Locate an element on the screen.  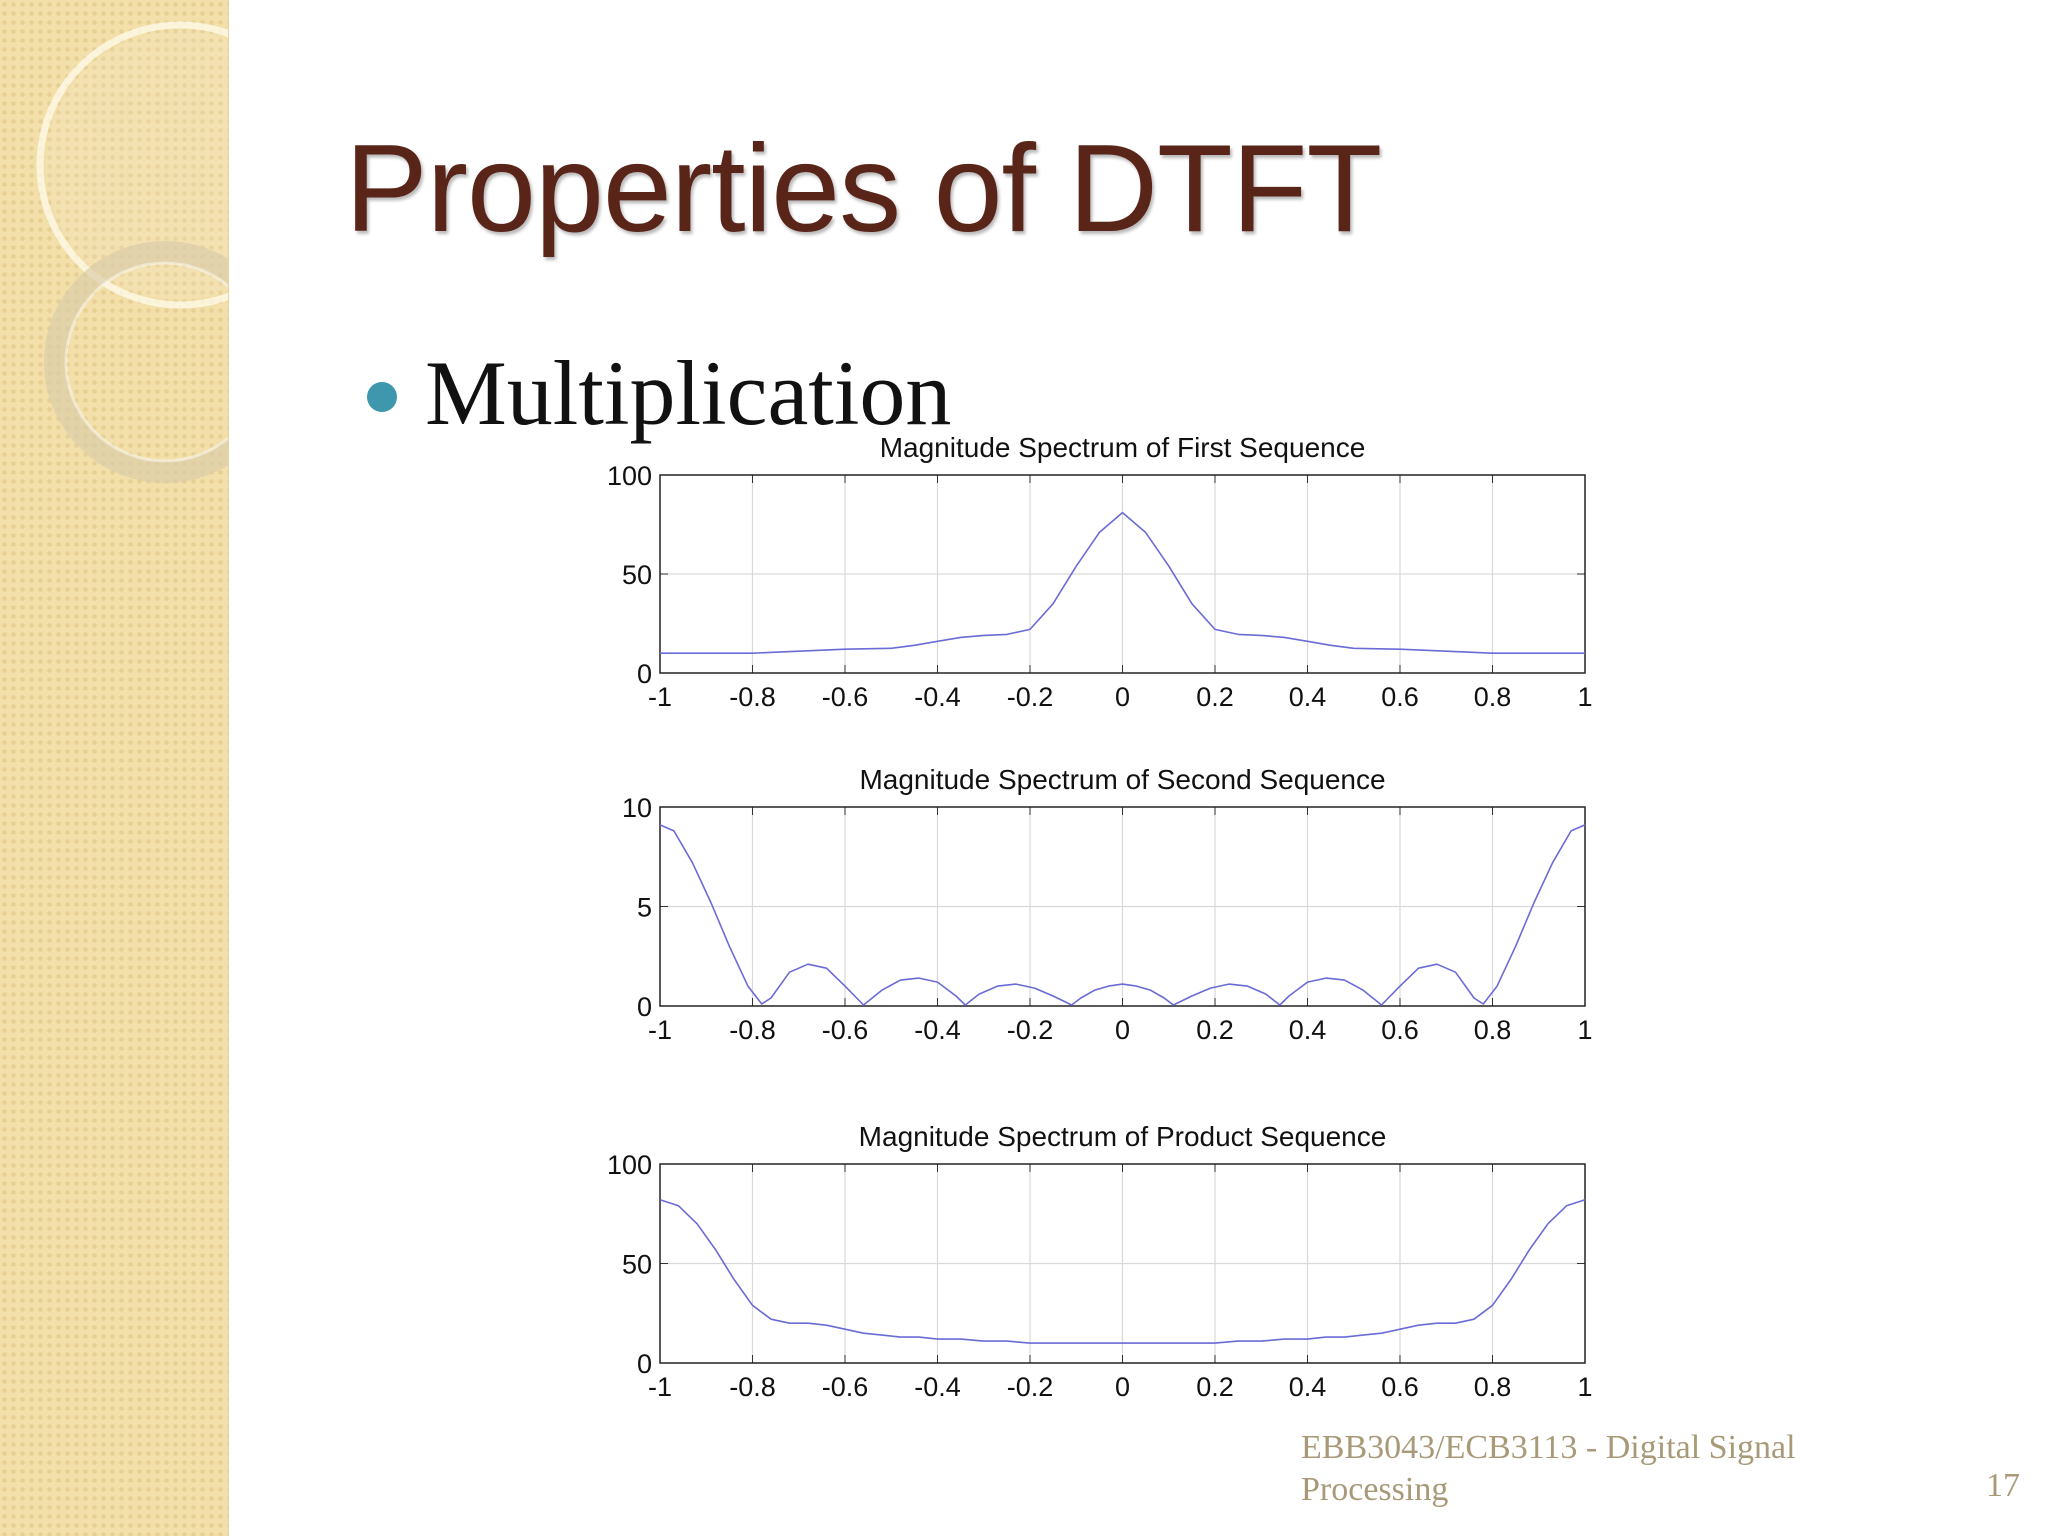
chart1-frame is located at coordinates (1122, 574).